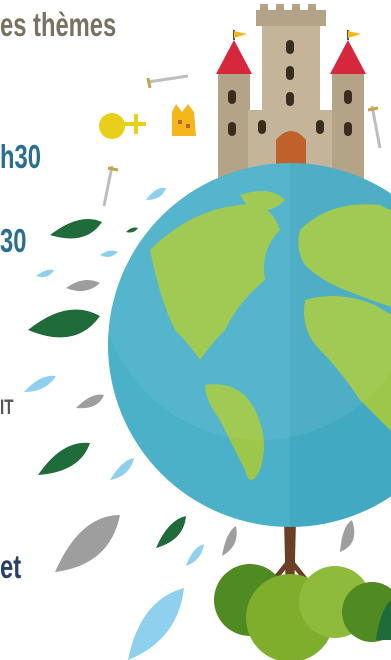 Image resolution: width=391 pixels, height=660 pixels. Describe the element at coordinates (302, 590) in the screenshot. I see `tree-icon` at that location.